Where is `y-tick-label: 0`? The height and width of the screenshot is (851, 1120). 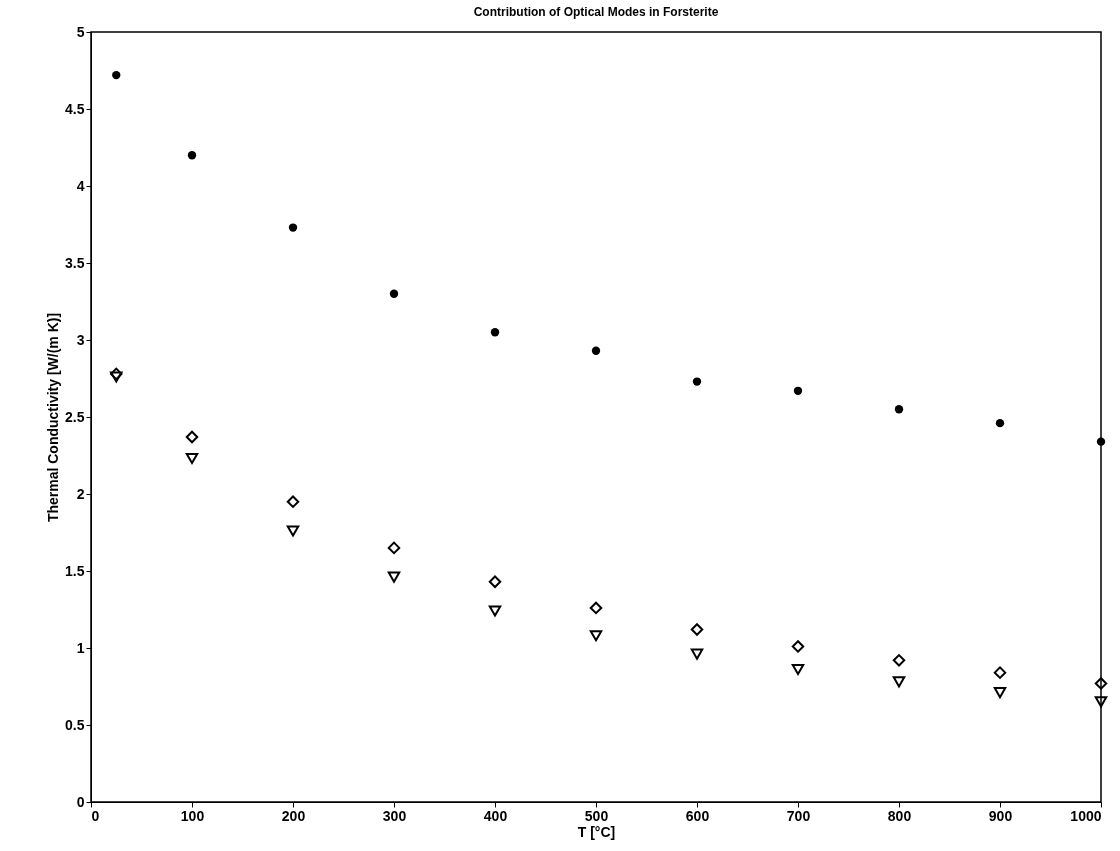 y-tick-label: 0 is located at coordinates (80, 801).